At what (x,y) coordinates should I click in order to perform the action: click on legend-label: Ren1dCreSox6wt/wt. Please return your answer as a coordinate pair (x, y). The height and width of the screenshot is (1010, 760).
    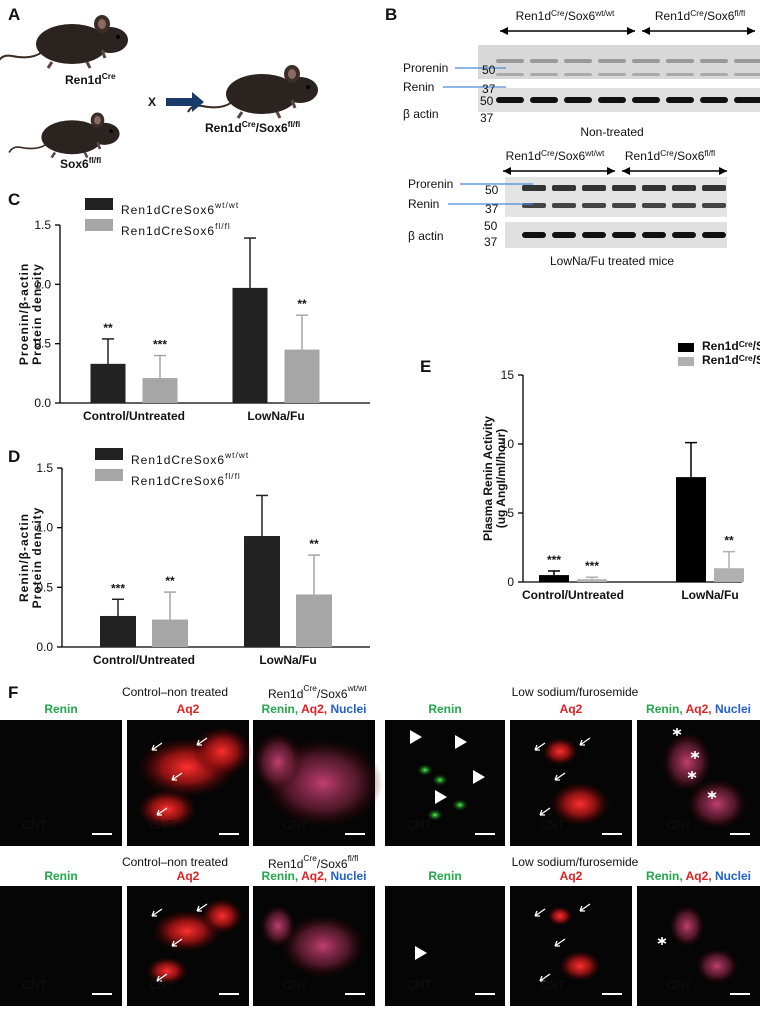
    Looking at the image, I should click on (190, 458).